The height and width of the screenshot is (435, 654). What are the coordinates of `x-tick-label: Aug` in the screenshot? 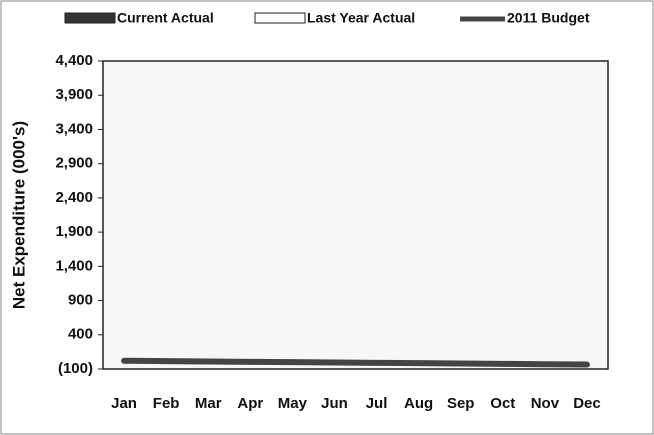 It's located at (418, 403).